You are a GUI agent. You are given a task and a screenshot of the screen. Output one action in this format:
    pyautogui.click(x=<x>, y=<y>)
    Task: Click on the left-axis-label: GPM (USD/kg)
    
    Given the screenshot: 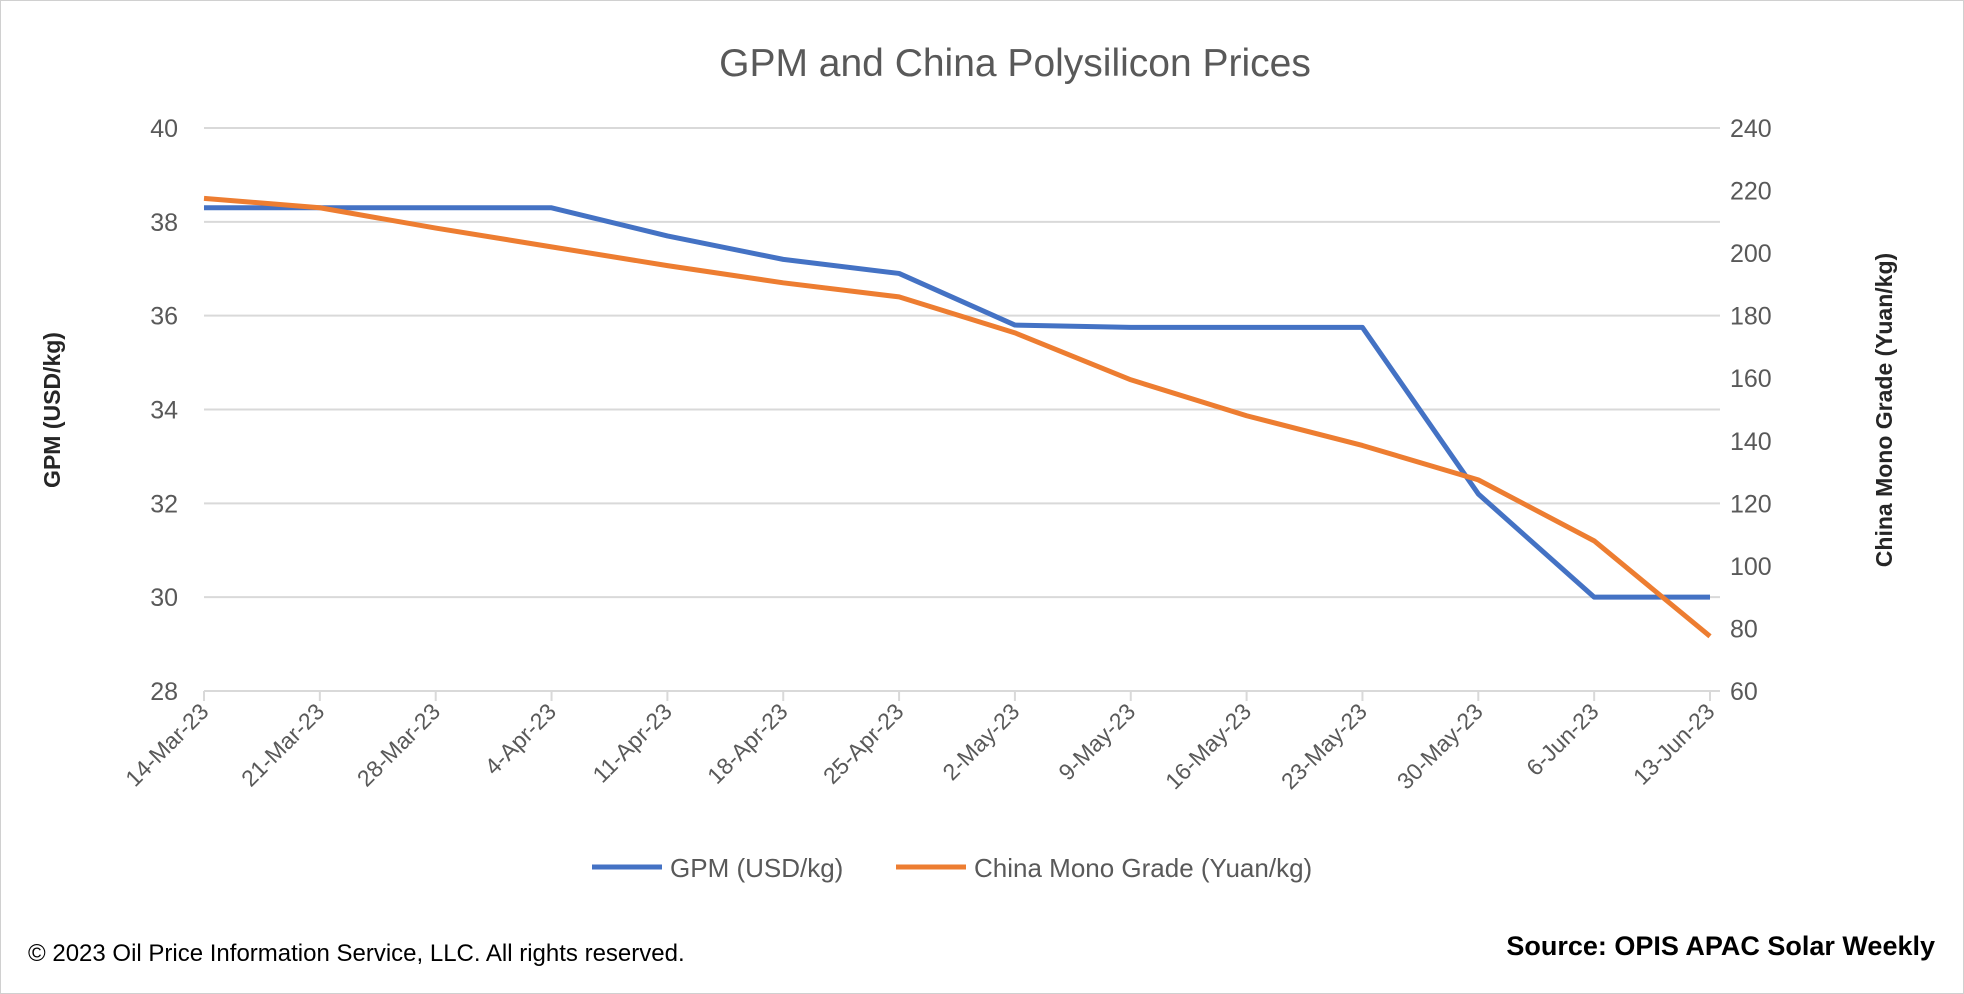 What is the action you would take?
    pyautogui.click(x=52, y=410)
    